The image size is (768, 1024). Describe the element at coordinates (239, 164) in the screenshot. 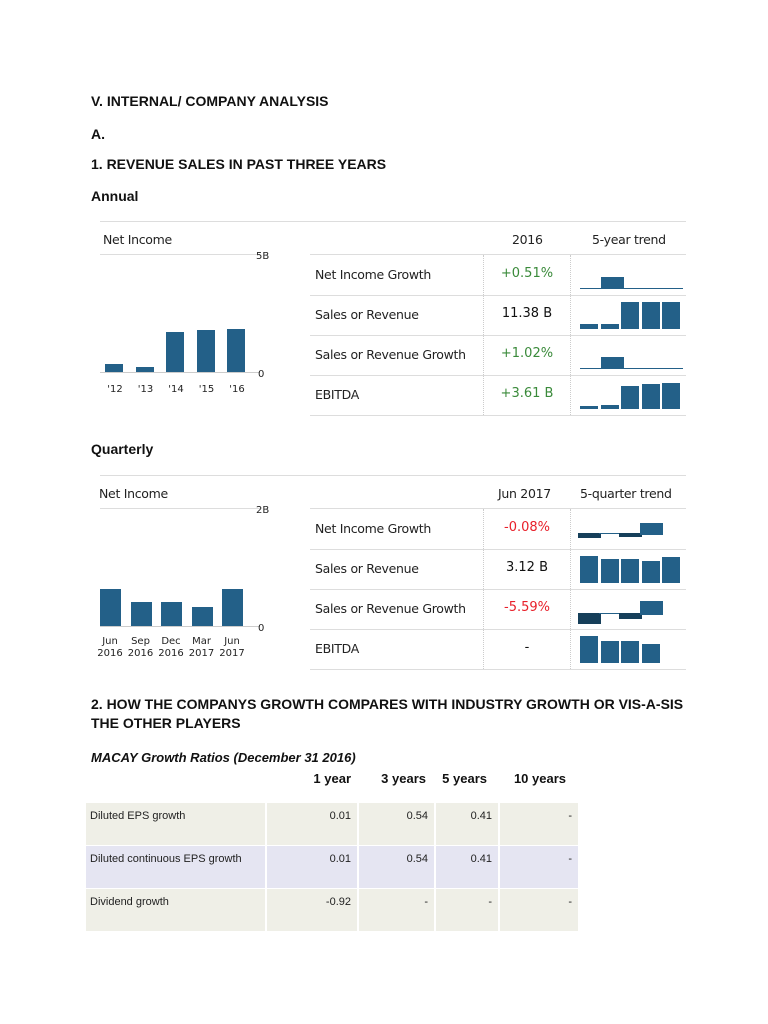

I see `question-1-heading: 1. REVENUE SALES IN PAST THREE YEARS` at that location.